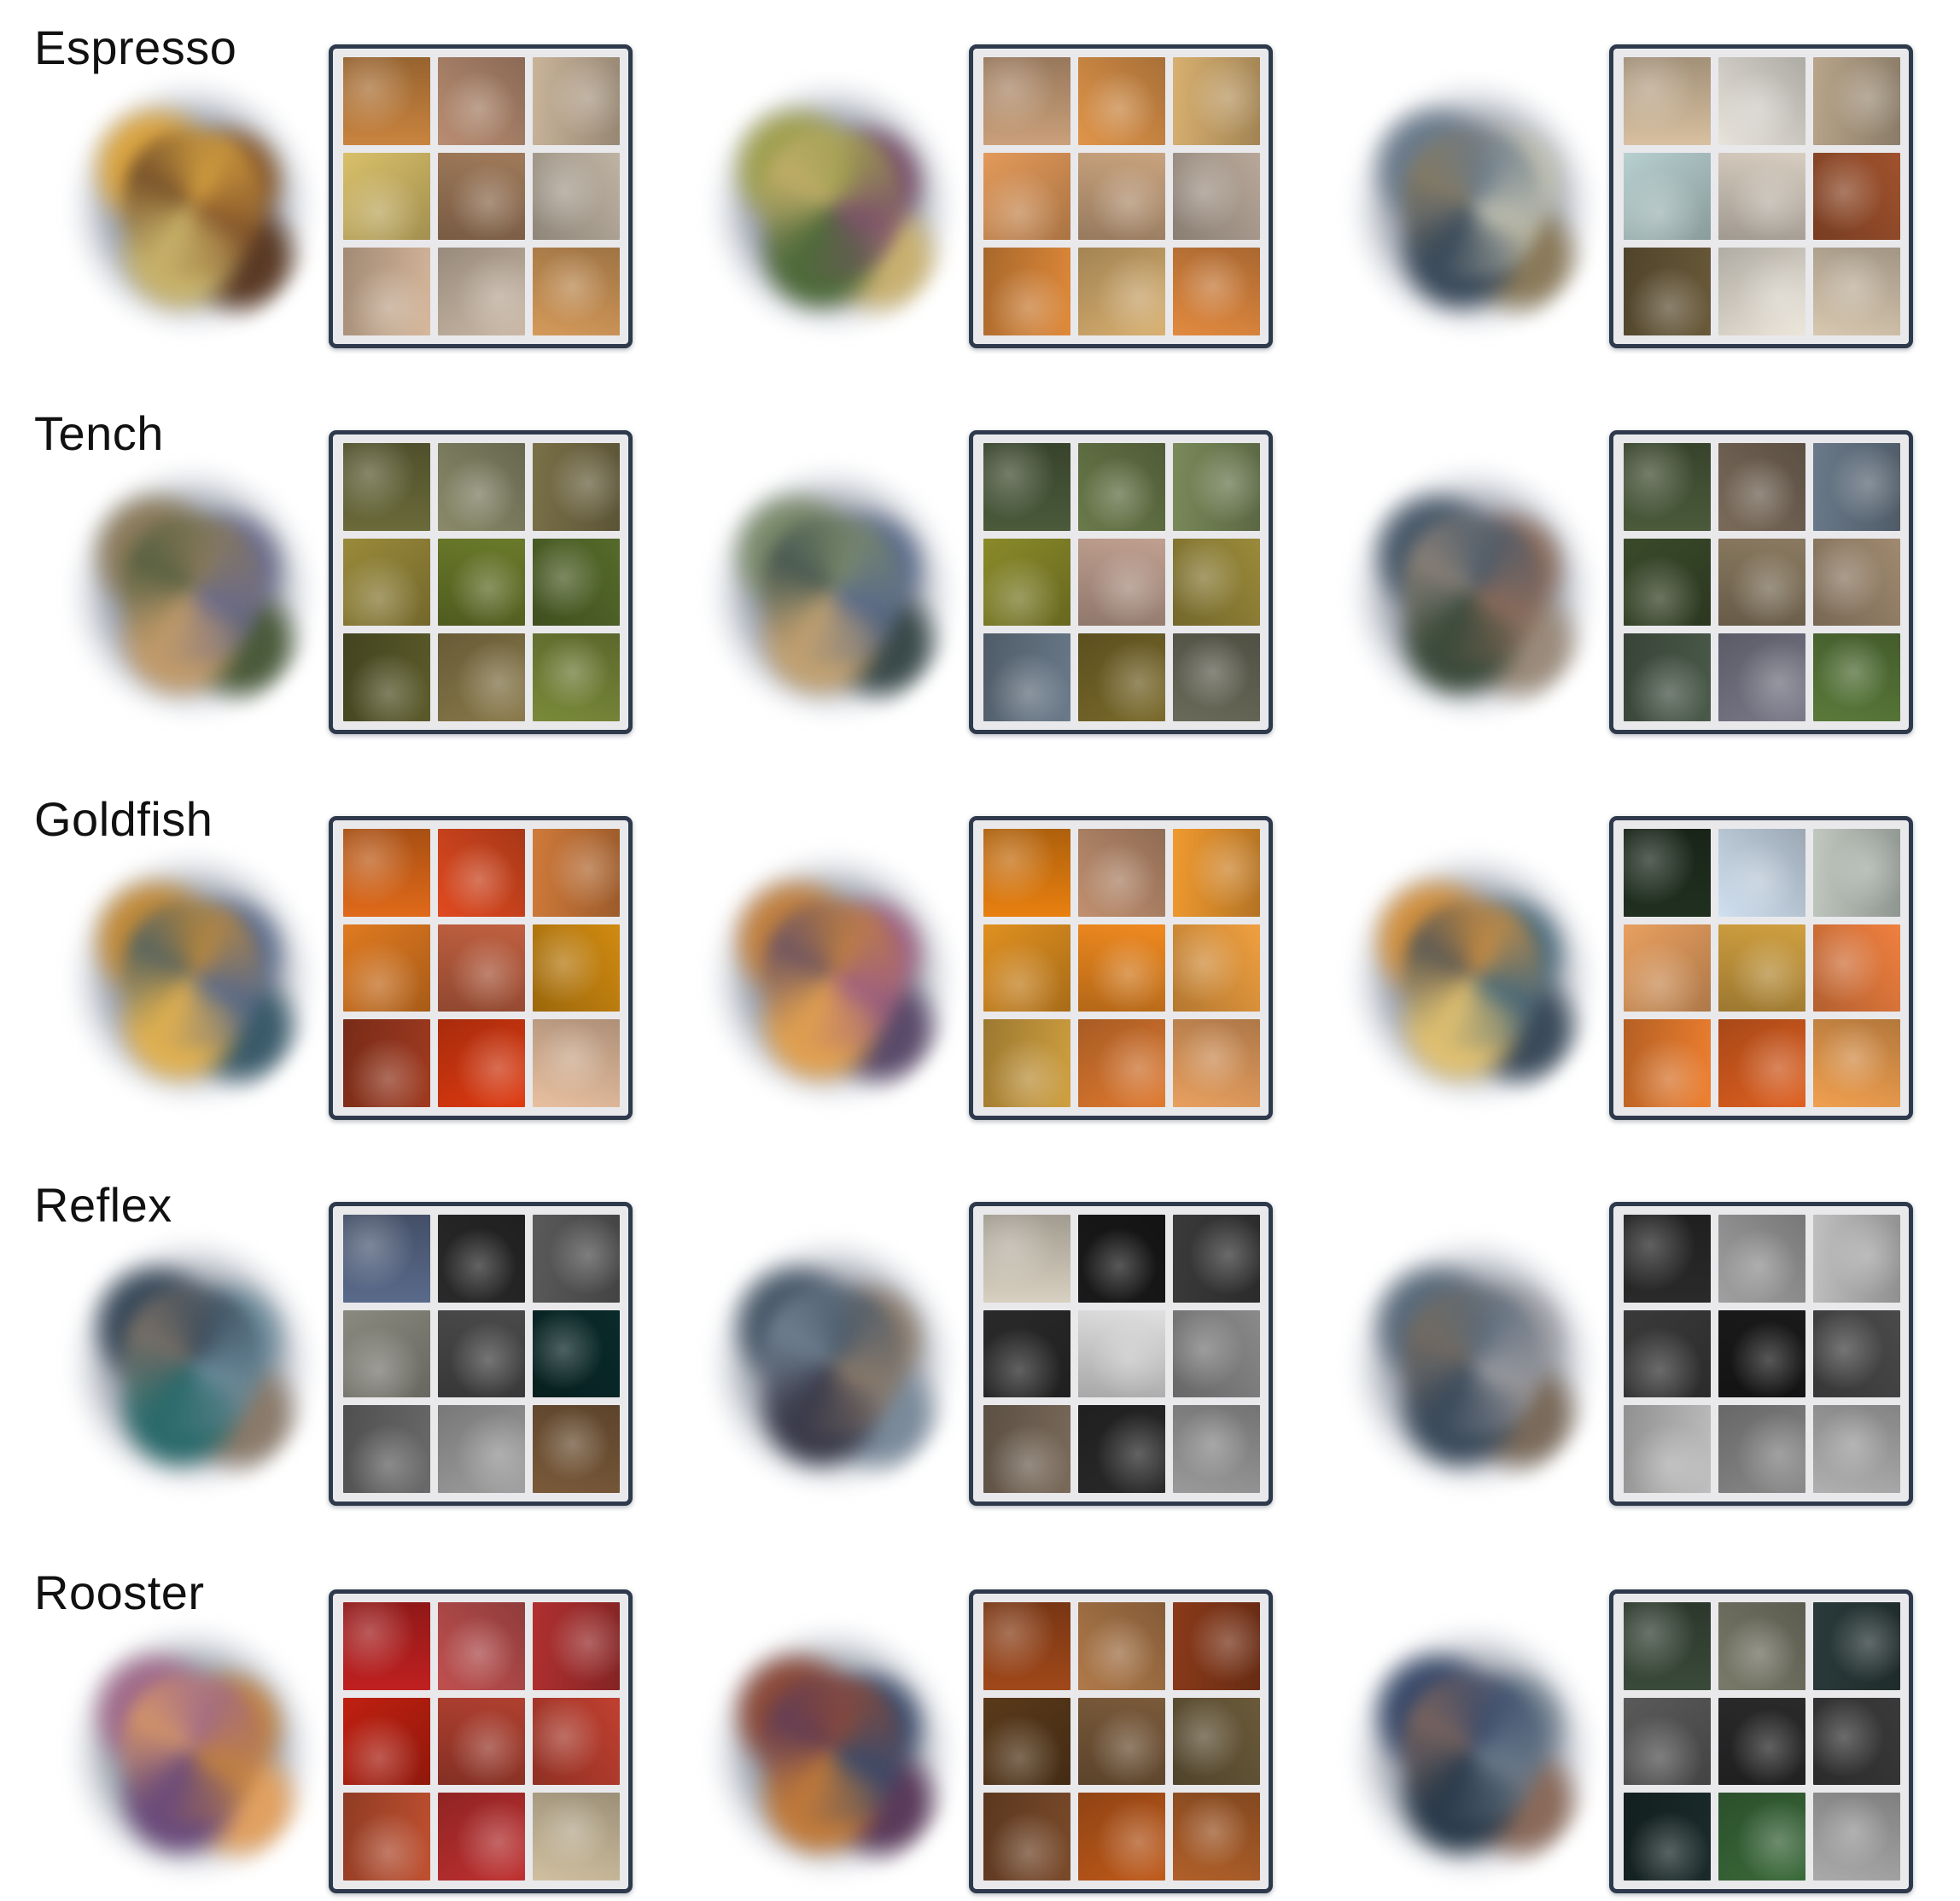 Image resolution: width=1960 pixels, height=1901 pixels. Describe the element at coordinates (123, 819) in the screenshot. I see `row-label-goldfish: Goldfish` at that location.